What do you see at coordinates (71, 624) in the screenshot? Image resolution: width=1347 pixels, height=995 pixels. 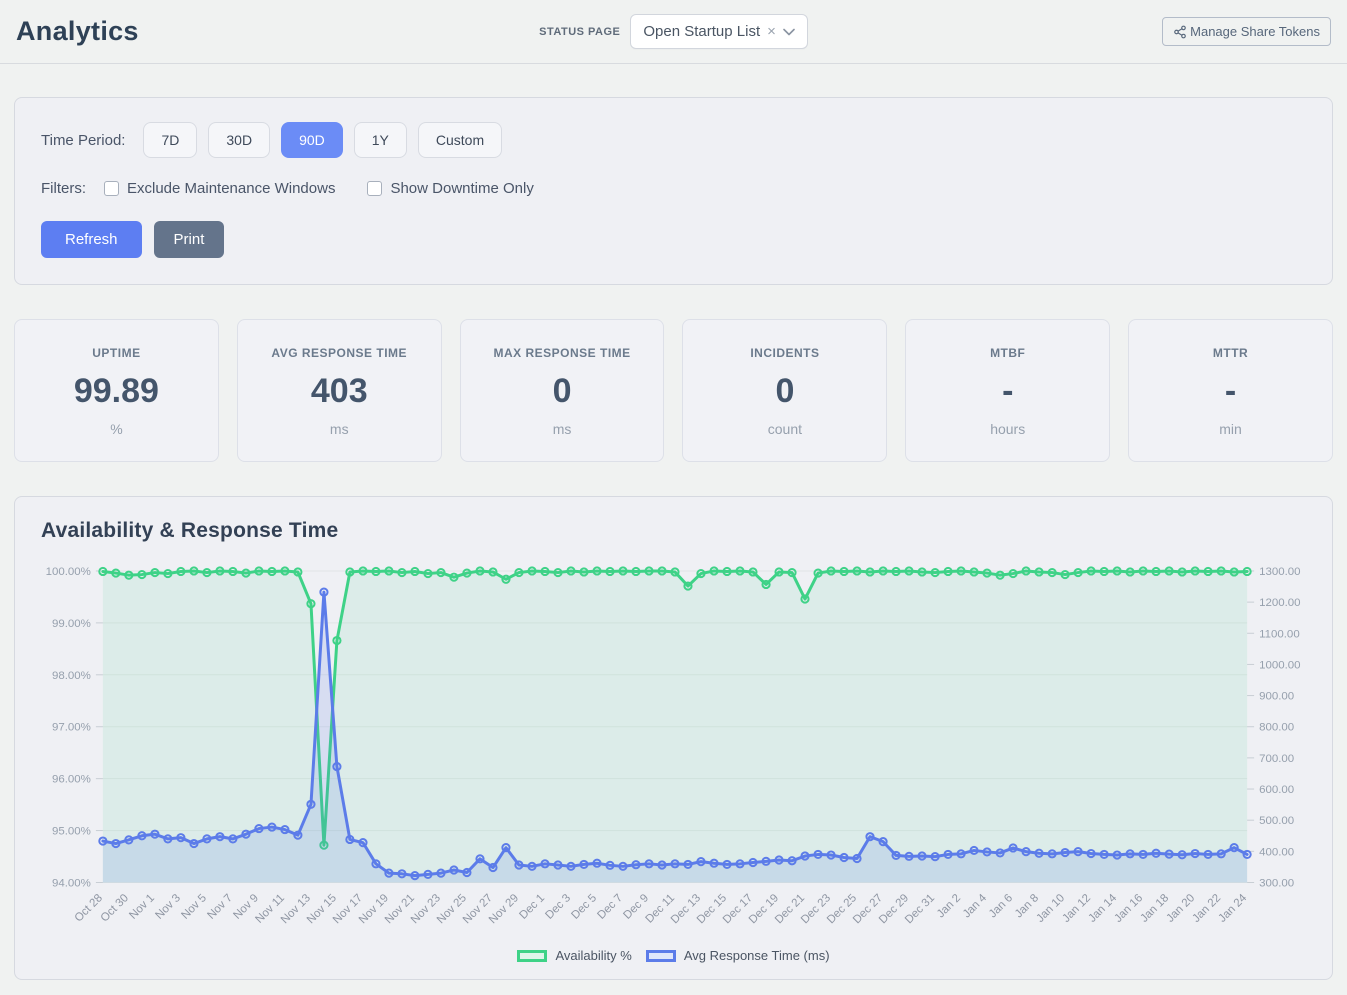 I see `svg-text: 99.00%` at bounding box center [71, 624].